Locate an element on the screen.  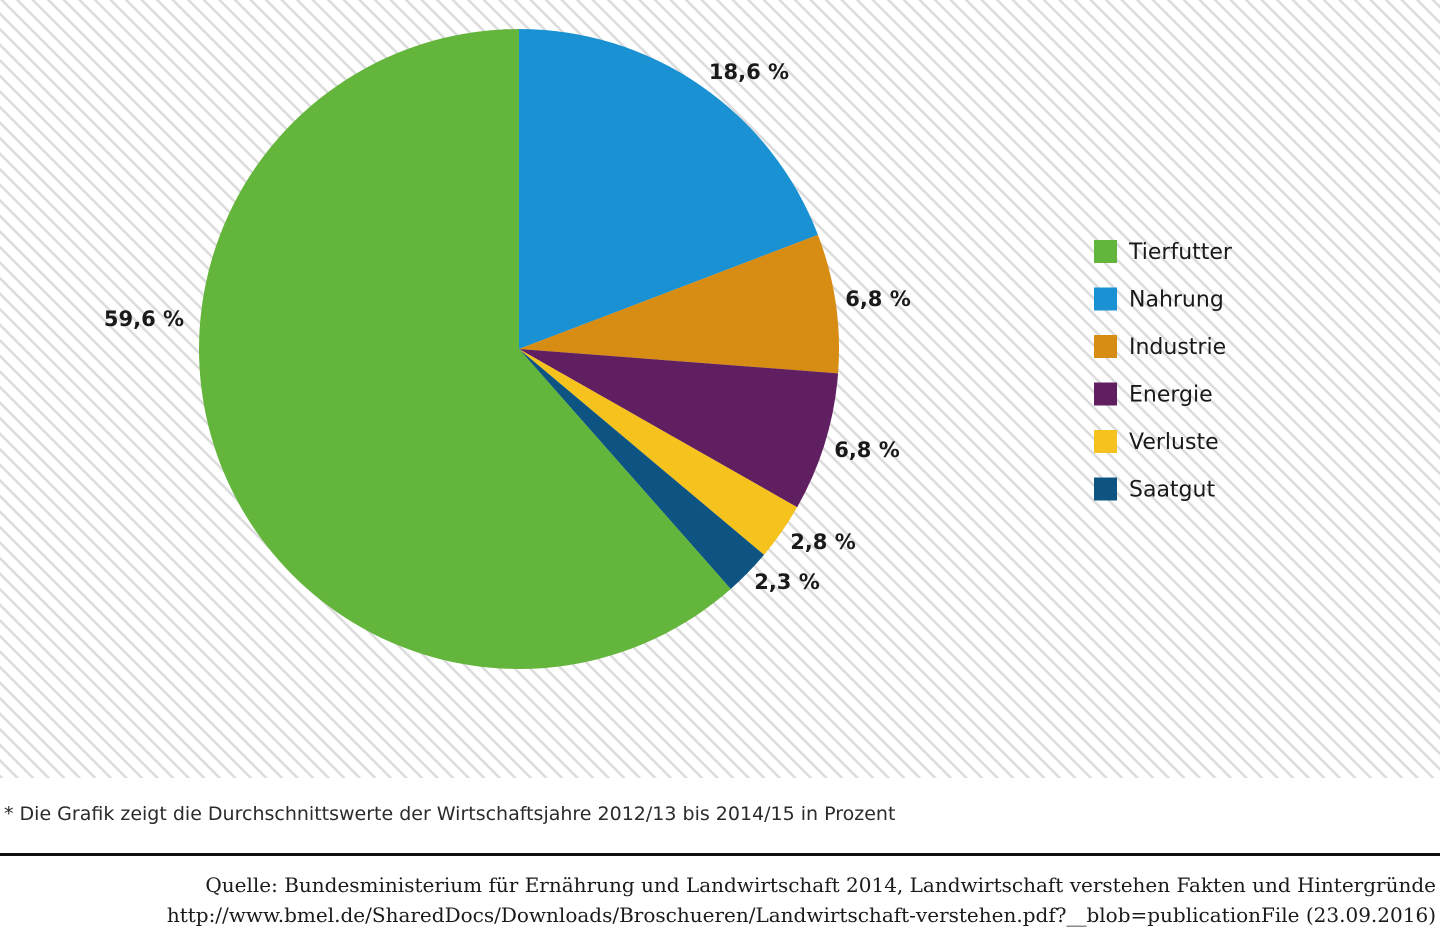
legend-swatch-saatgut is located at coordinates (1105, 489).